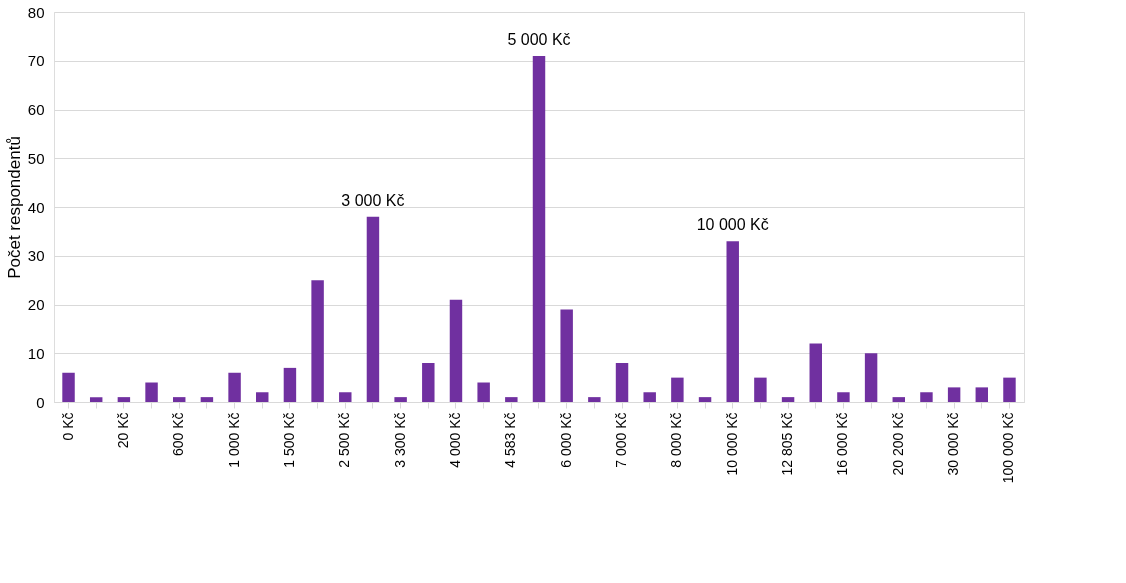  I want to click on x-tick-label: 1 000 Kč, so click(233, 440).